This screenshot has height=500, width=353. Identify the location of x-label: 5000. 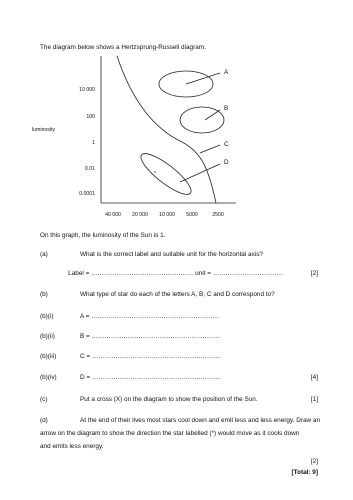
(192, 215).